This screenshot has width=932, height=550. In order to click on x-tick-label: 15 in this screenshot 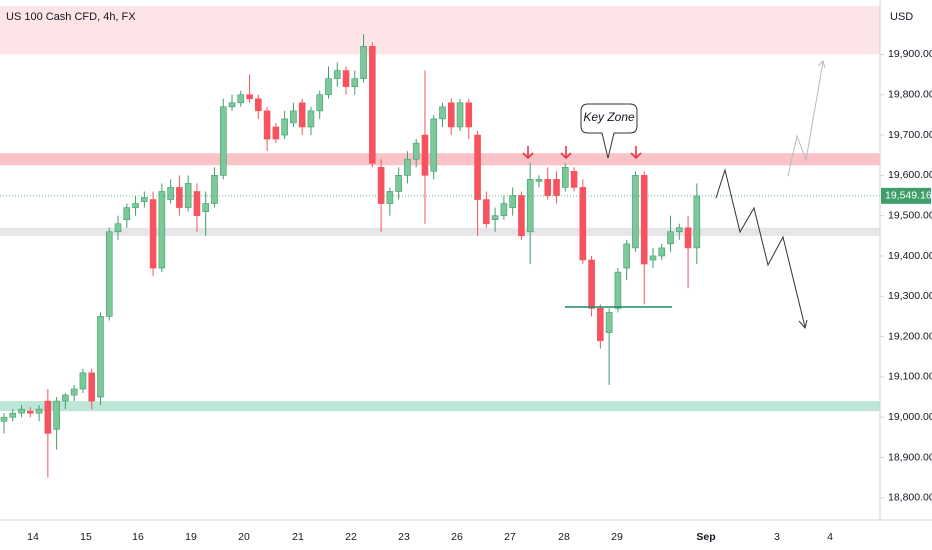, I will do `click(86, 537)`.